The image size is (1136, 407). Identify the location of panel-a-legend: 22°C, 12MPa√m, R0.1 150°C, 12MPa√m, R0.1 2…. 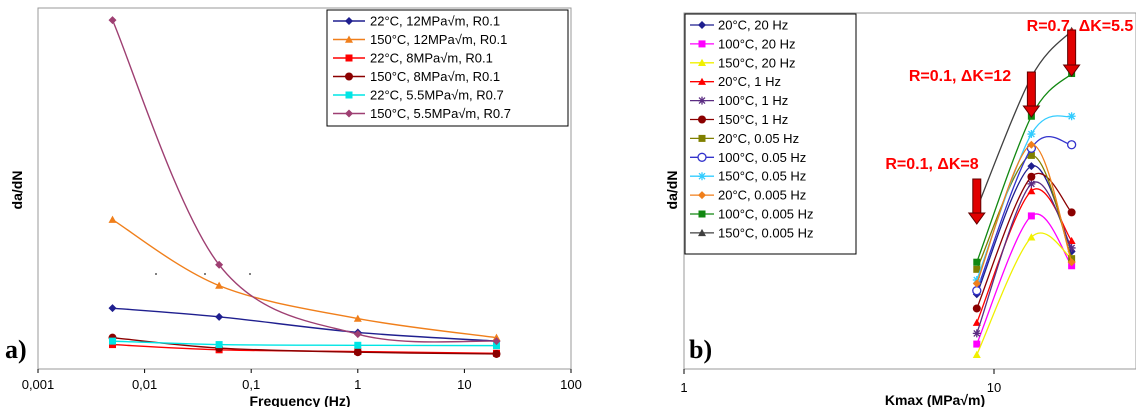
(447, 68).